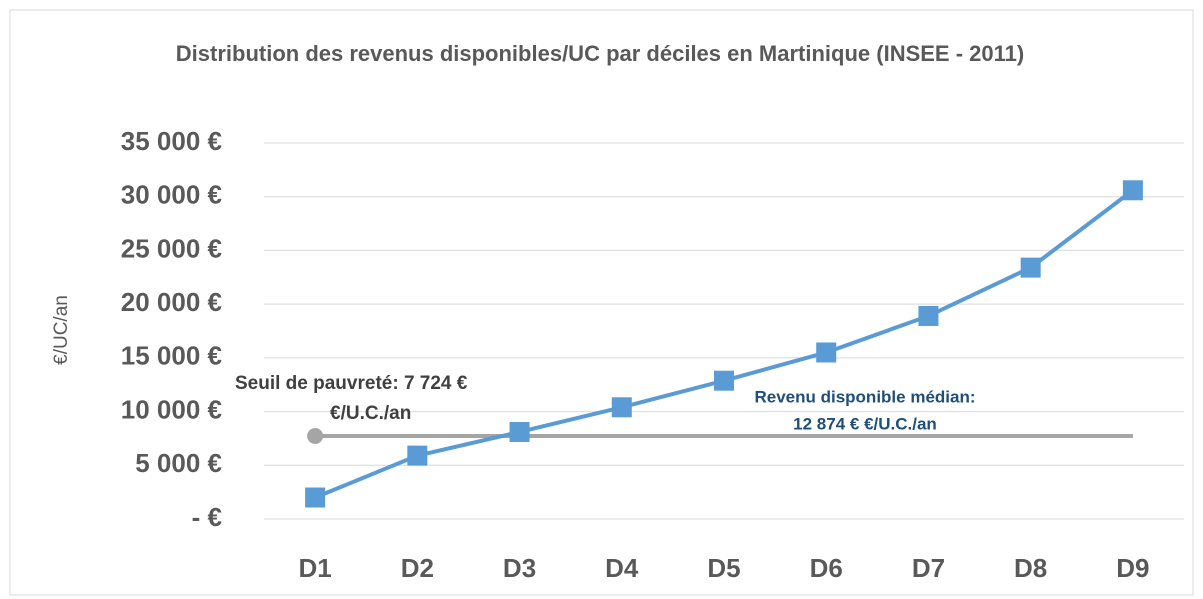  What do you see at coordinates (519, 568) in the screenshot?
I see `x-tick-label: D3` at bounding box center [519, 568].